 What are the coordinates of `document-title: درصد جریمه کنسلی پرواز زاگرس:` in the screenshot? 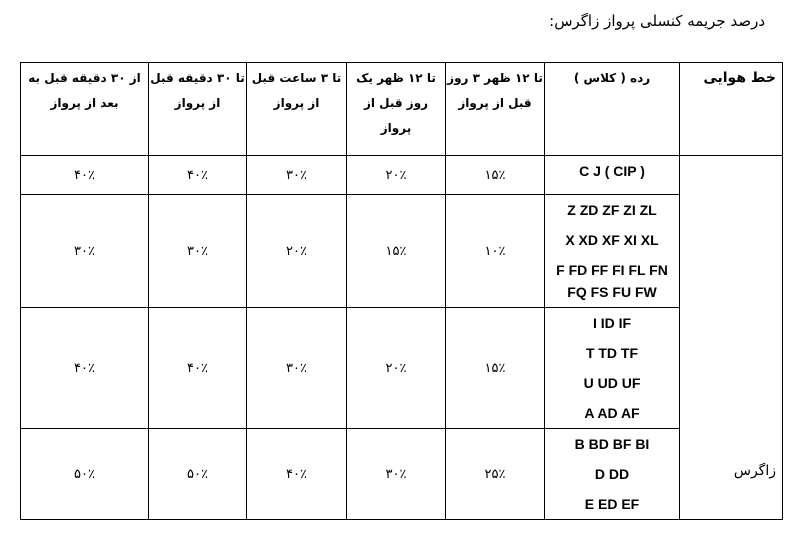 It's located at (657, 21).